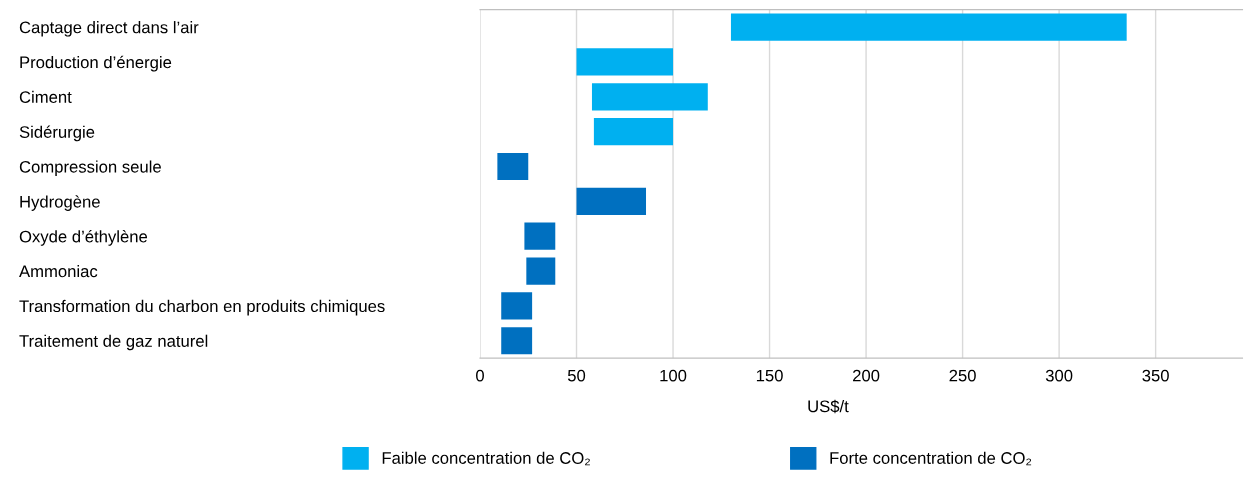  I want to click on x-tick-label: 300, so click(1059, 375).